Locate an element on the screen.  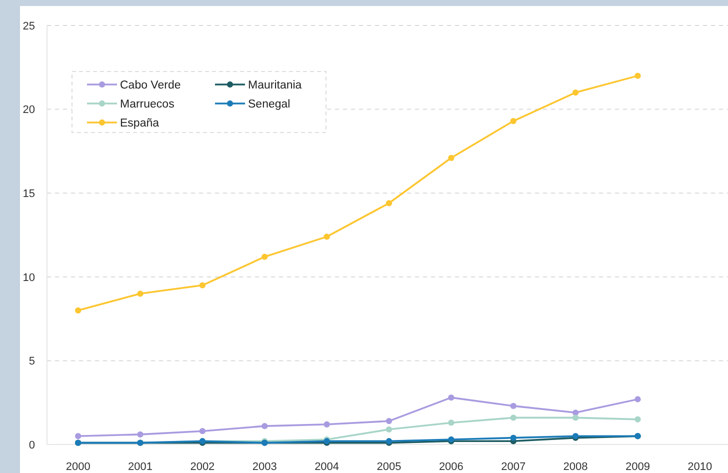
legend-label: Cabo Verde is located at coordinates (150, 86).